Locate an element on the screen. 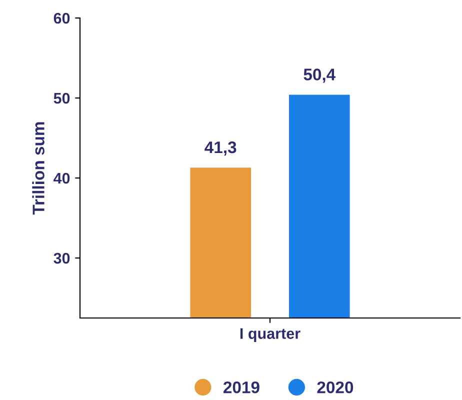 Image resolution: width=462 pixels, height=400 pixels. y-tick-label: 50 is located at coordinates (62, 98).